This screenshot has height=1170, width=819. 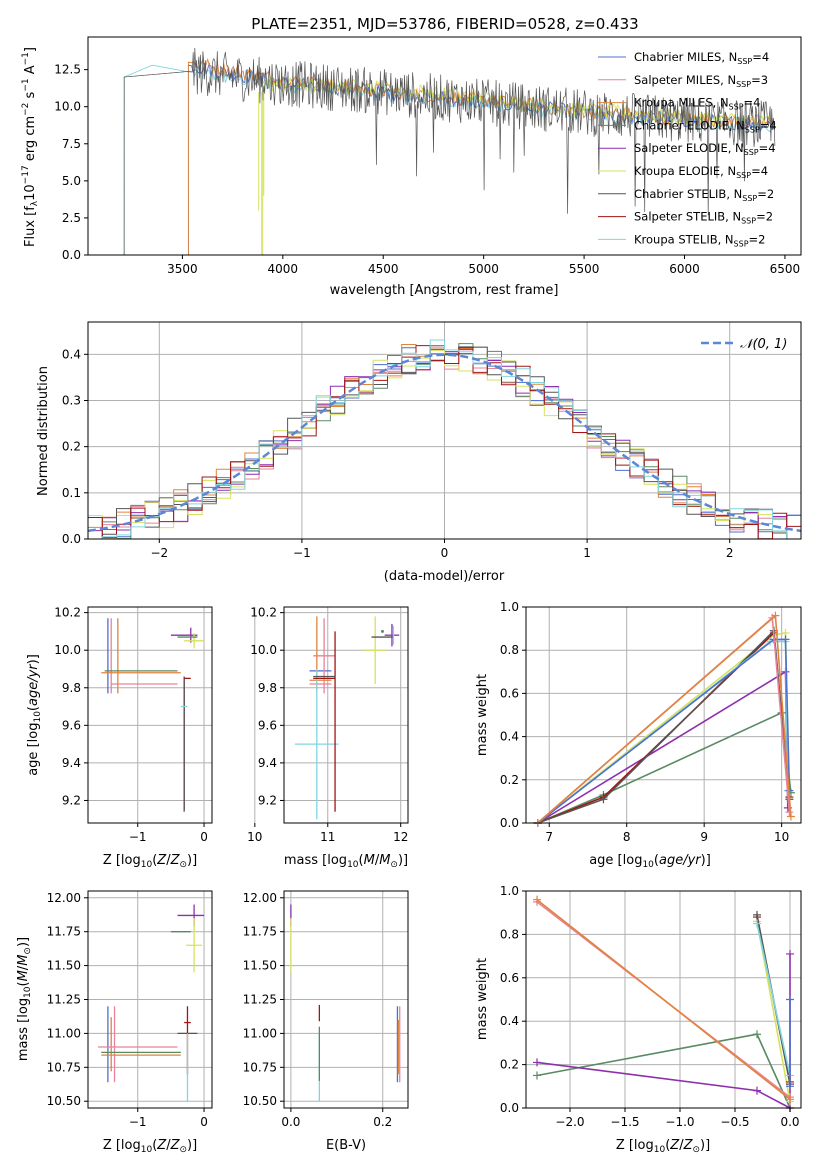 I want to click on y-tick-label: 9.6, so click(x=71, y=725).